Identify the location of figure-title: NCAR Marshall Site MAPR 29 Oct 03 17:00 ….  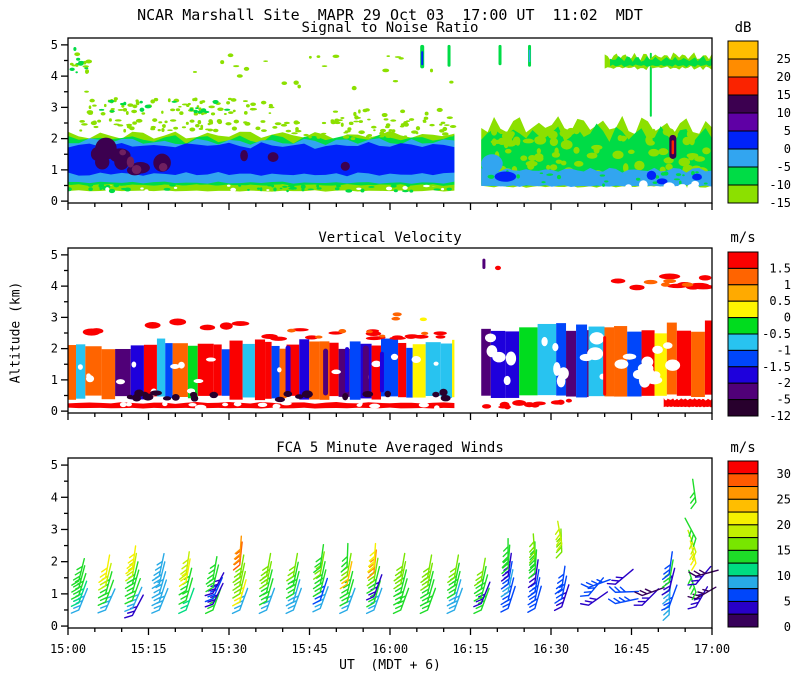
(390, 15).